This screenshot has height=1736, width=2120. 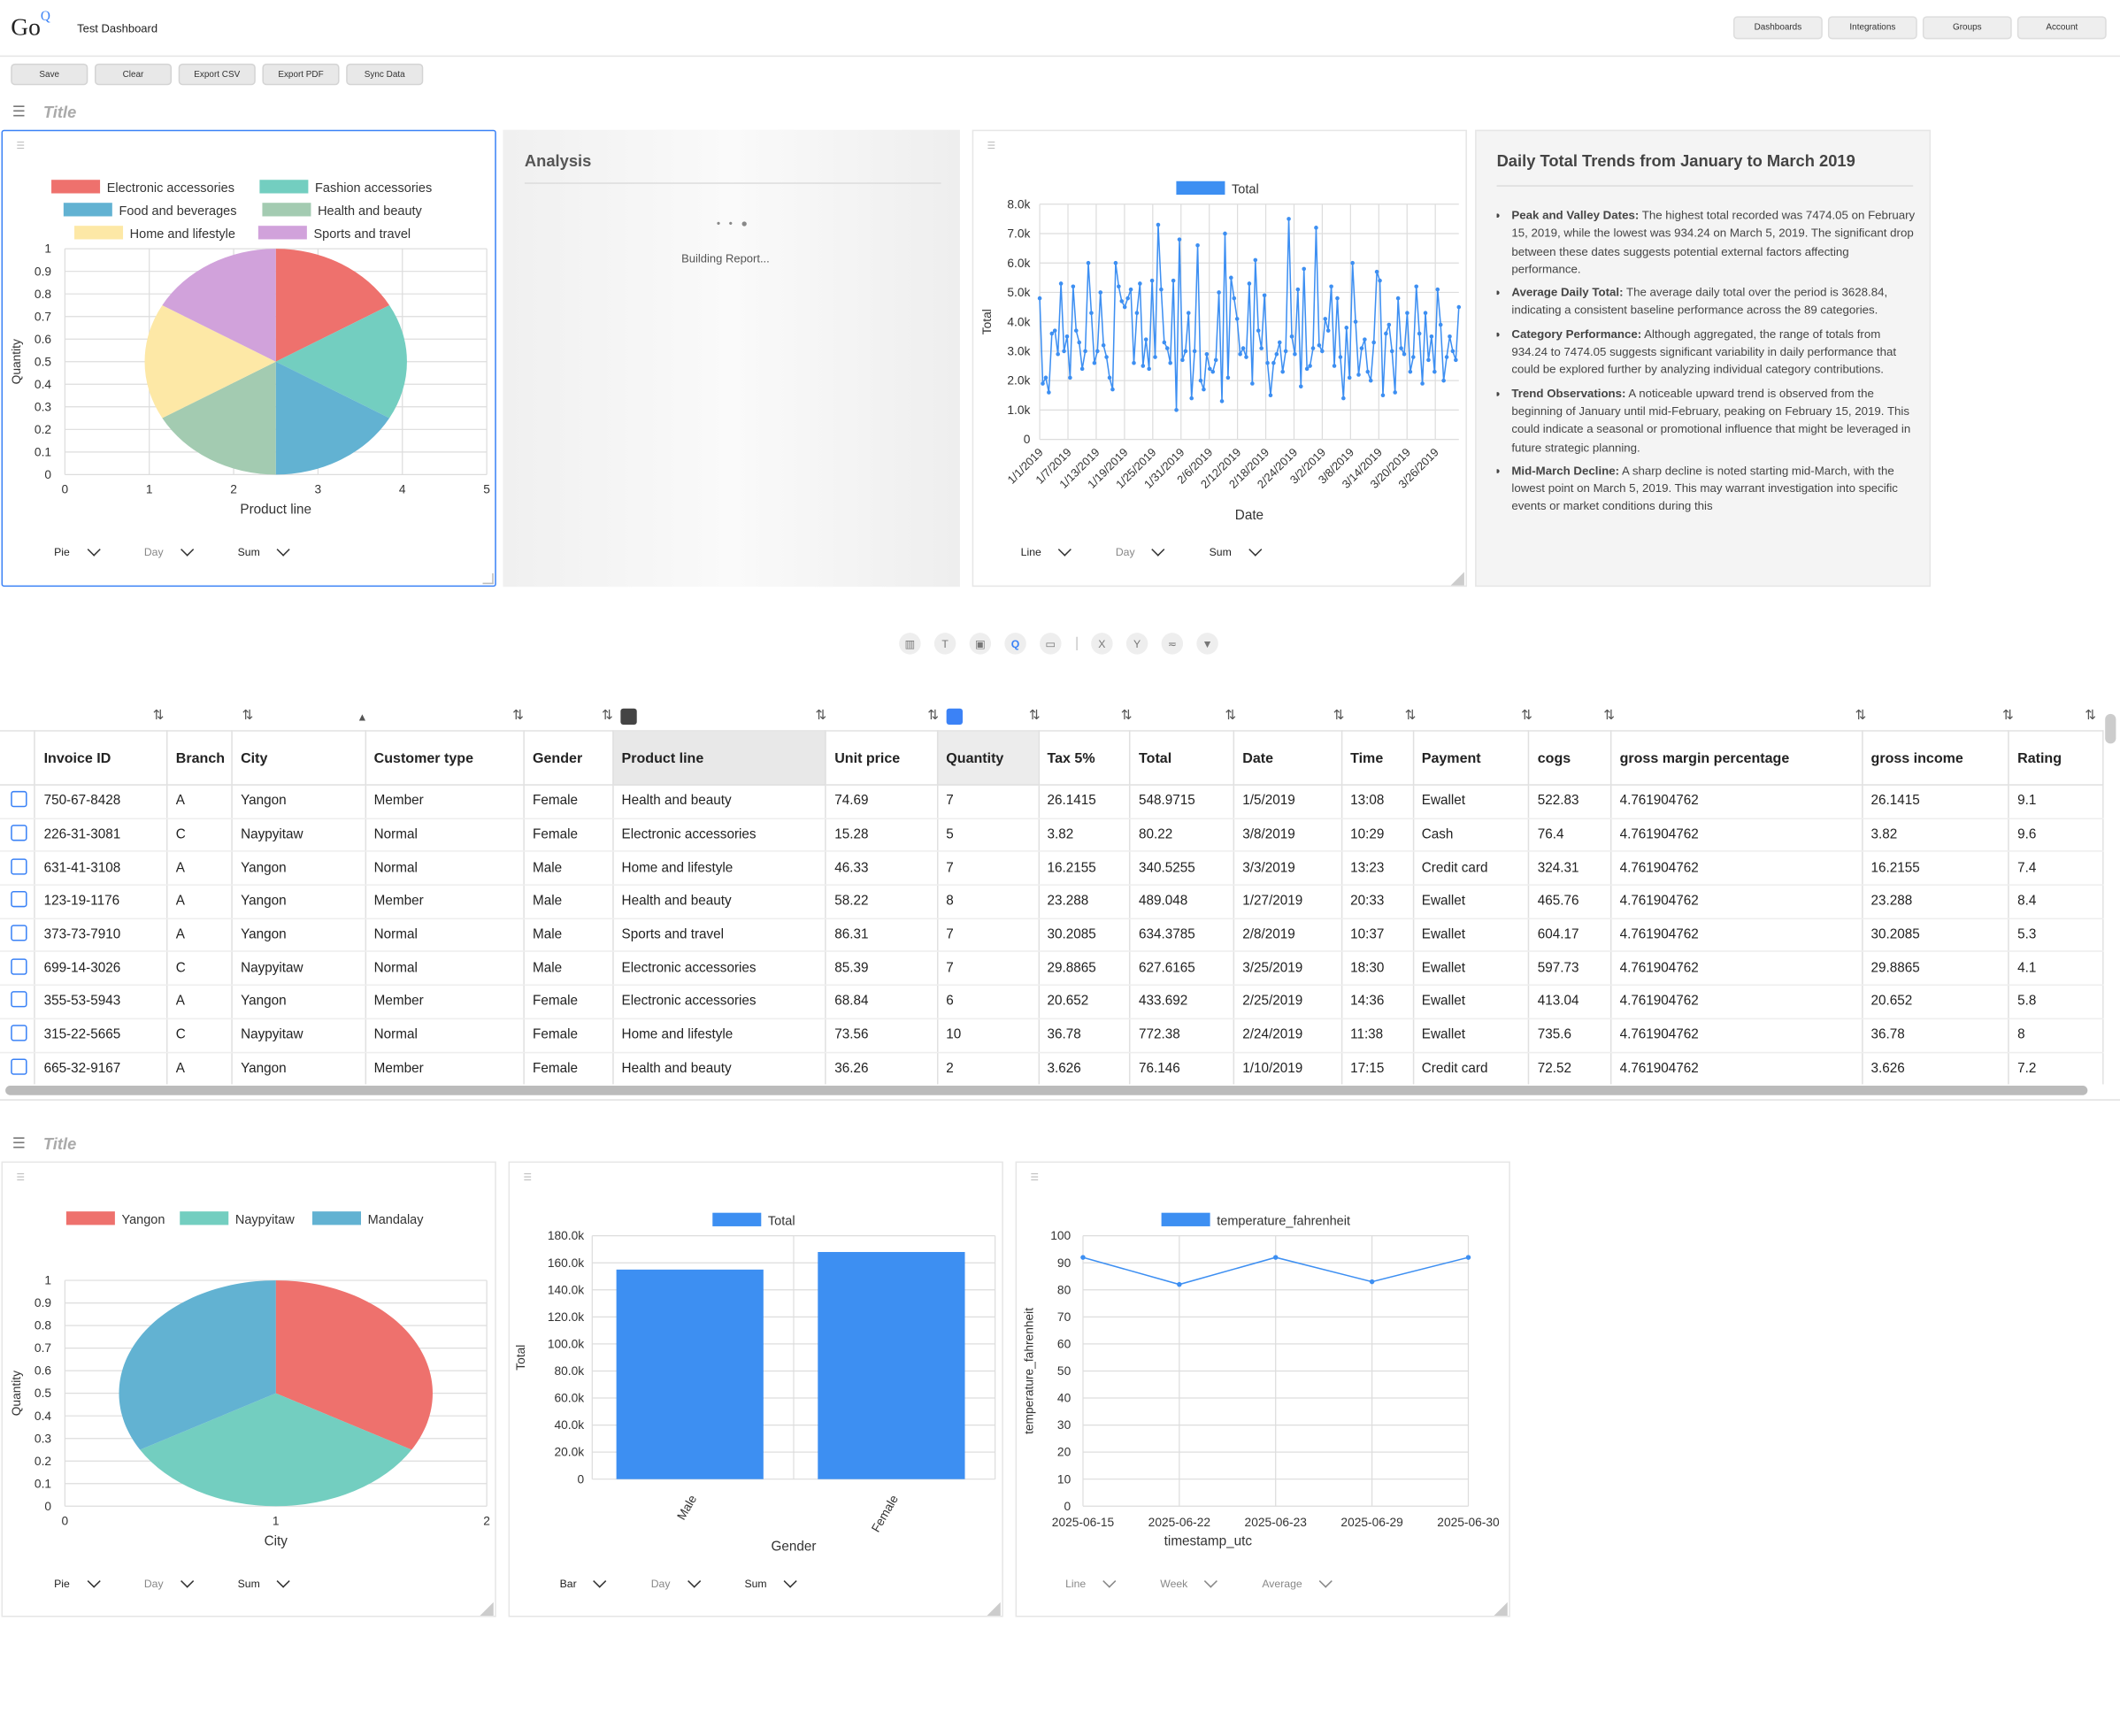 What do you see at coordinates (989, 1002) in the screenshot?
I see `table-cell: 6` at bounding box center [989, 1002].